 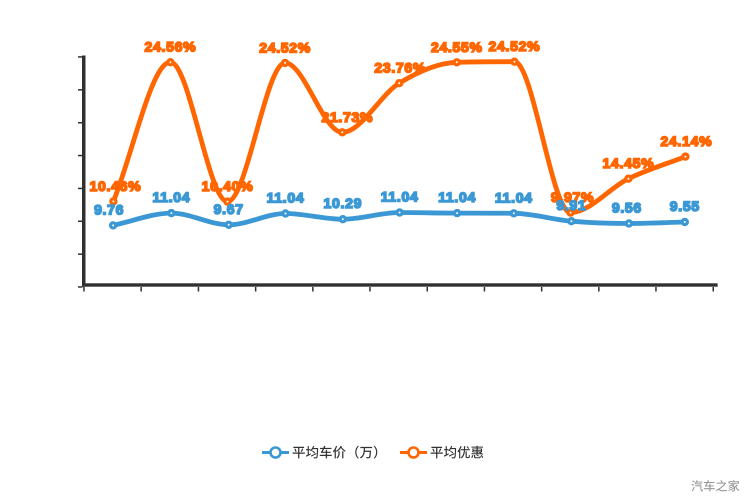 I want to click on svg-text: 24.14%, so click(x=687, y=141).